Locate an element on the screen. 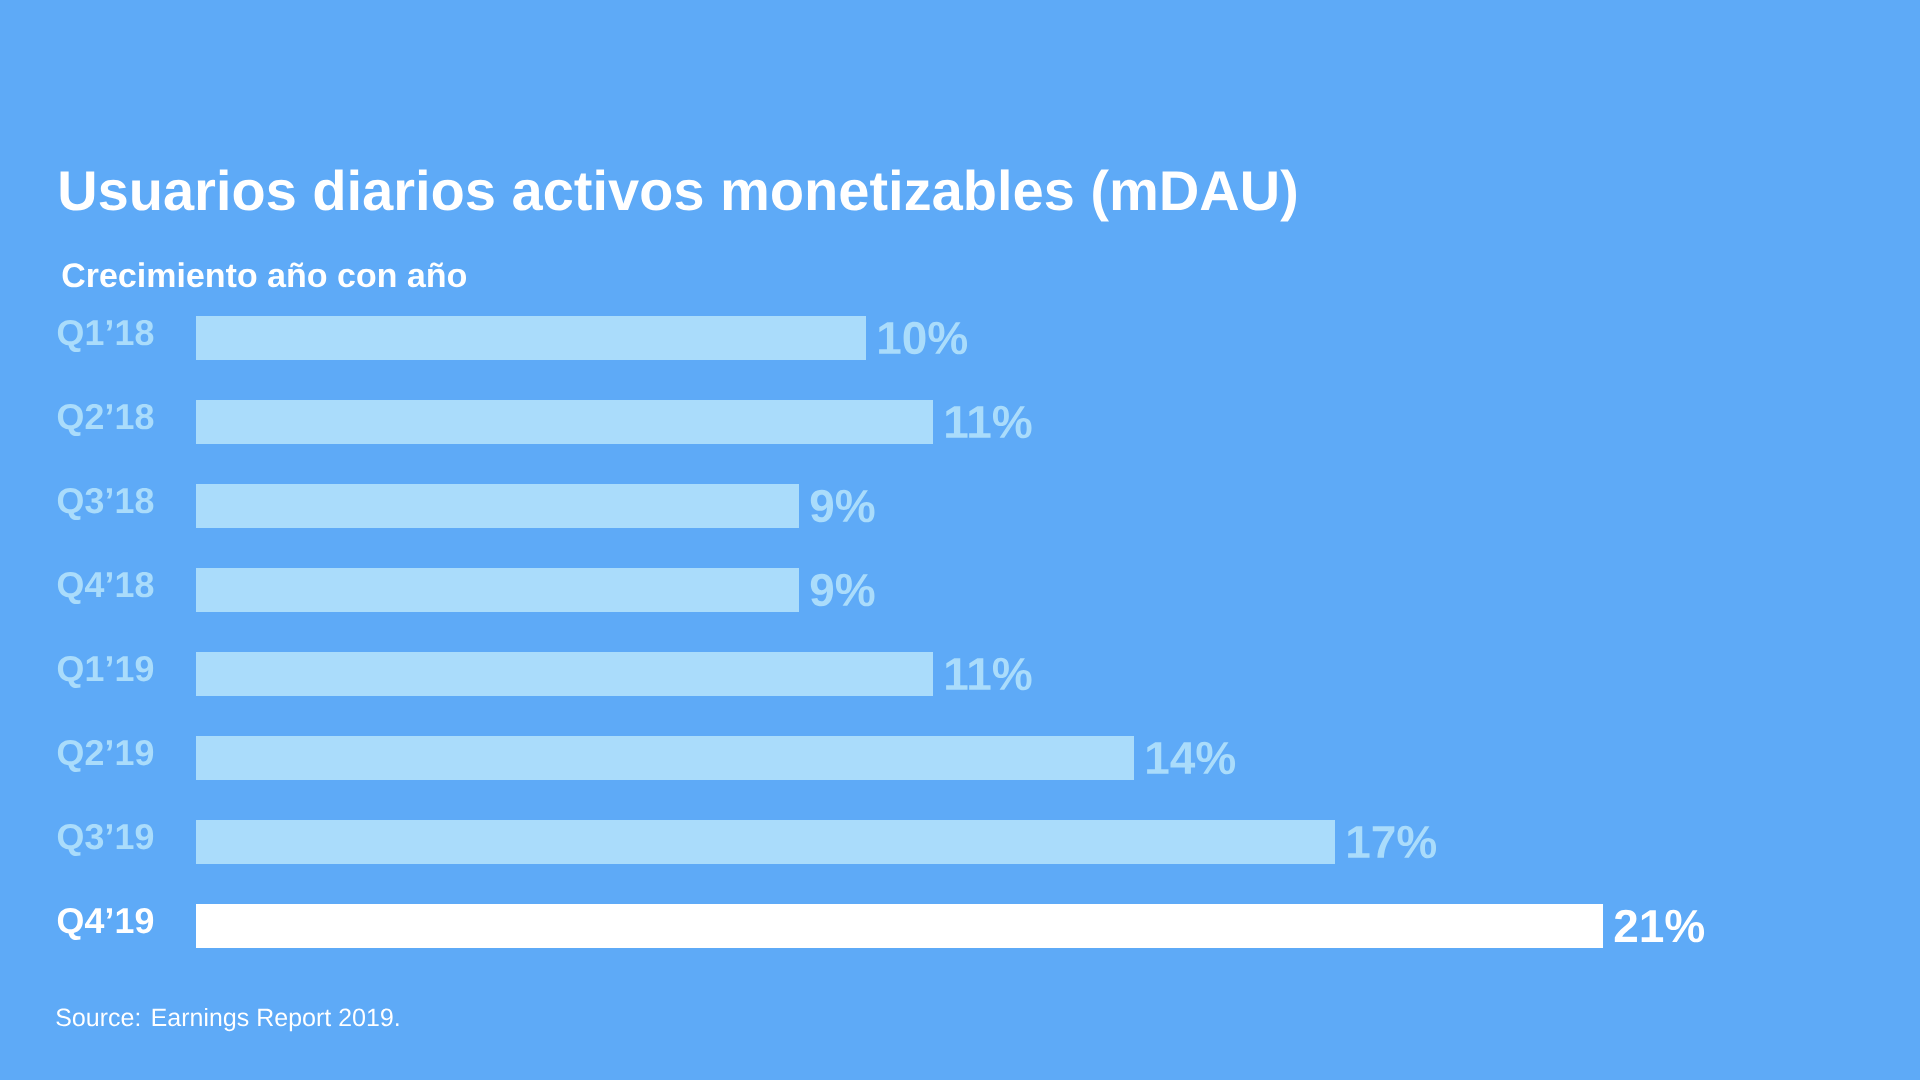  source-note: Source: Earnings Report 2019. is located at coordinates (227, 1019).